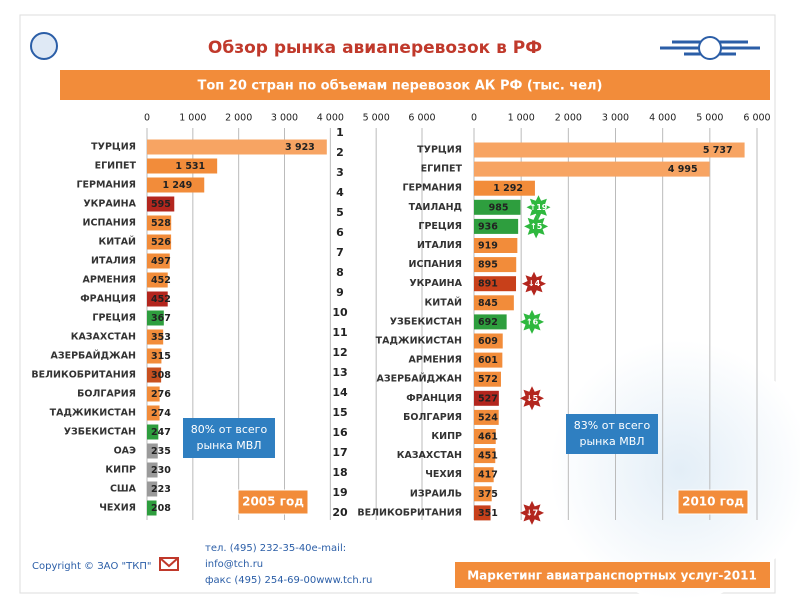  Describe the element at coordinates (339, 452) in the screenshot. I see `rank-number: 17` at that location.